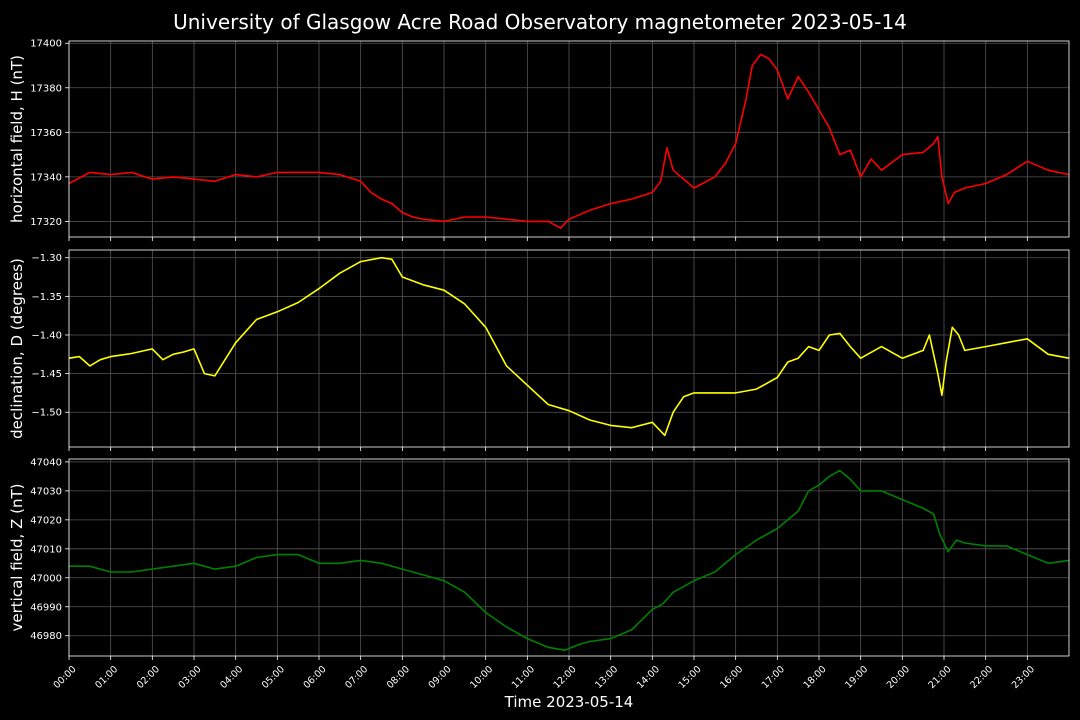 Image resolution: width=1080 pixels, height=720 pixels. I want to click on y-axis-label: vertical field, Z (nT), so click(17, 557).